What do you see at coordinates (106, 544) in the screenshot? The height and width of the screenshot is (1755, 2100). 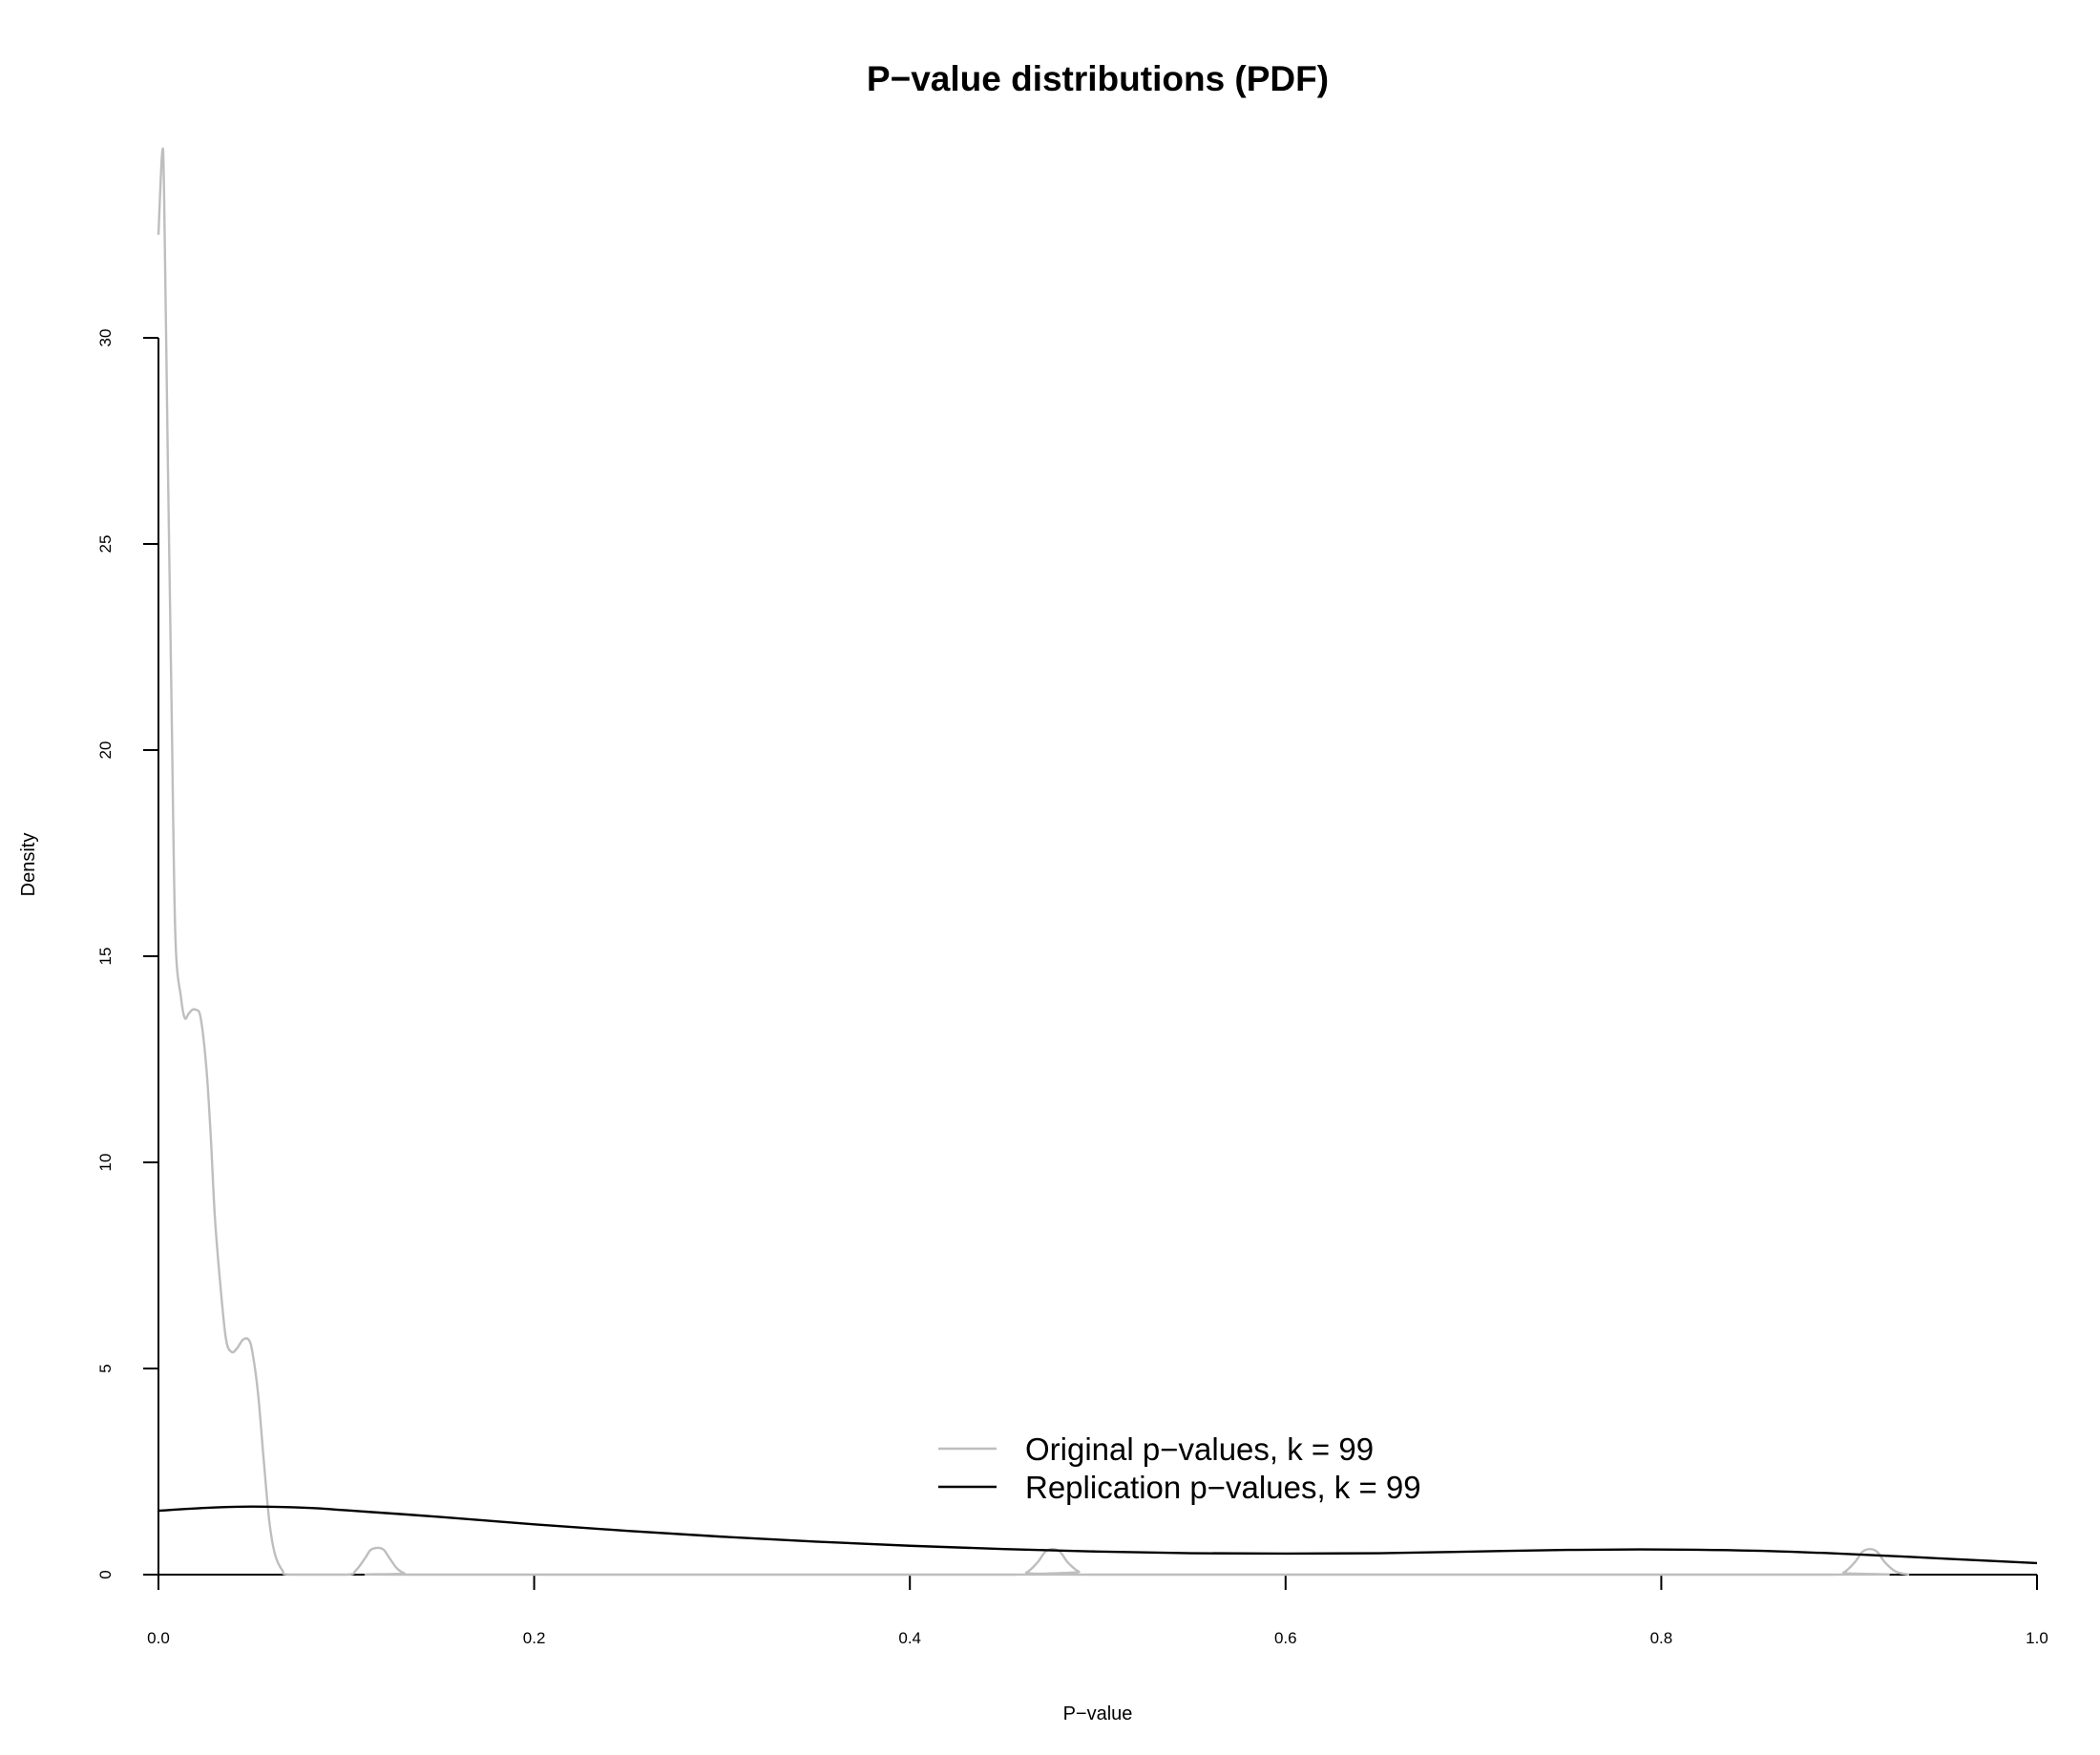 I see `y-tick-label: 25` at bounding box center [106, 544].